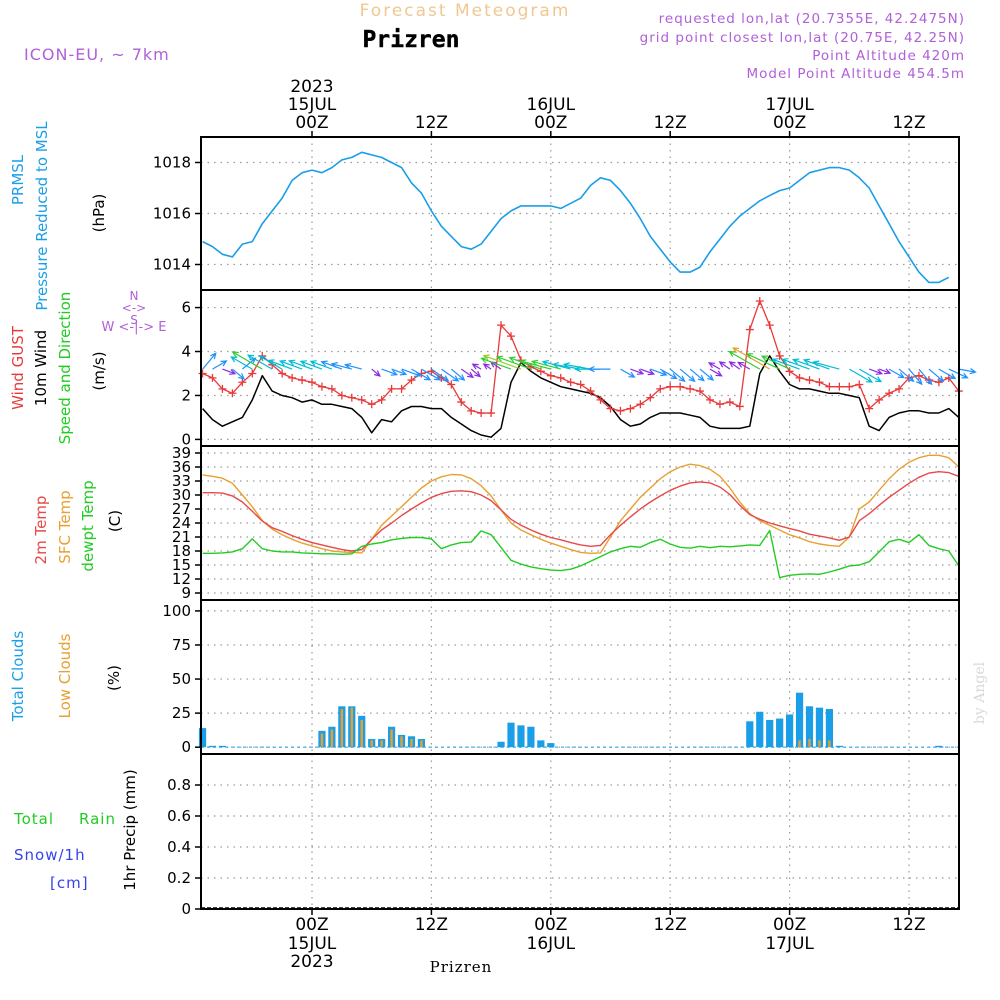  What do you see at coordinates (181, 713) in the screenshot?
I see `y-tick-label: 25` at bounding box center [181, 713].